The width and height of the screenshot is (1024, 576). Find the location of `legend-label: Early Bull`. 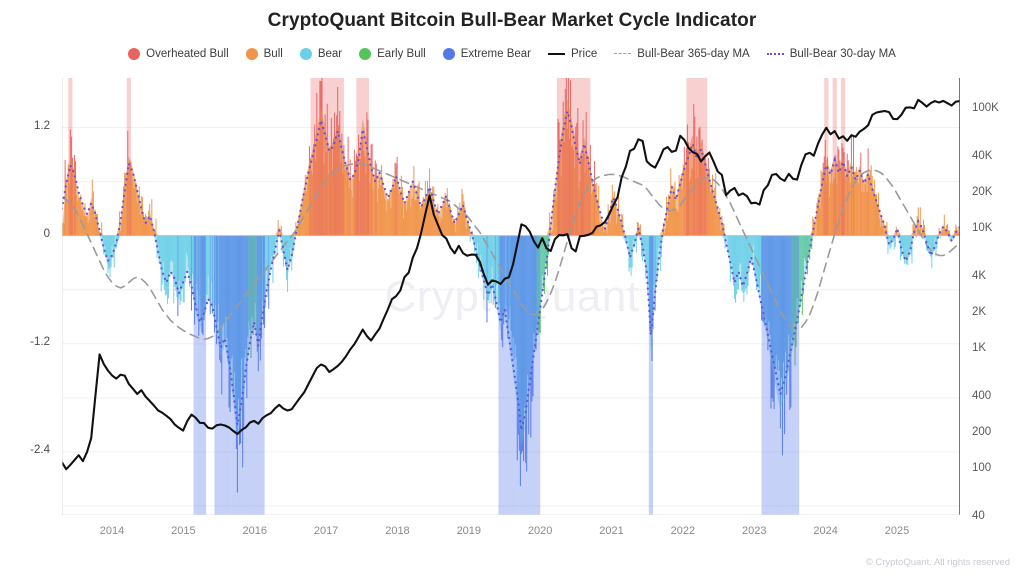

legend-label: Early Bull is located at coordinates (401, 54).